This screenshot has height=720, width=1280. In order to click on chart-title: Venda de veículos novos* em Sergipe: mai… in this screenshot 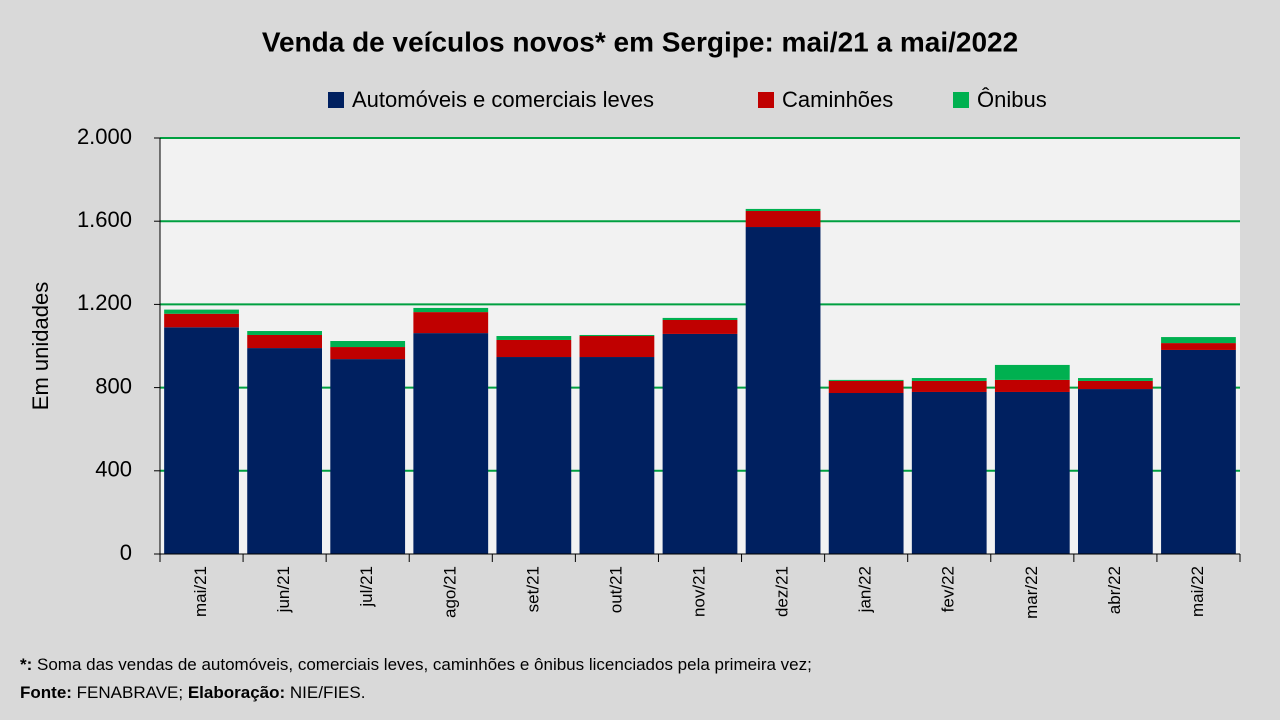, I will do `click(640, 41)`.